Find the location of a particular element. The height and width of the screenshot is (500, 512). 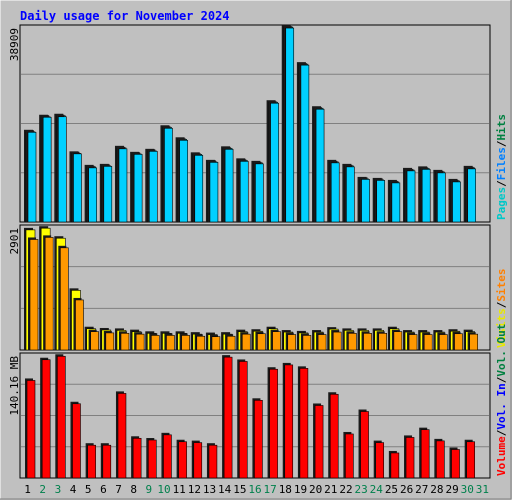

volume-max-label: 140.16 MB is located at coordinates (14, 386).